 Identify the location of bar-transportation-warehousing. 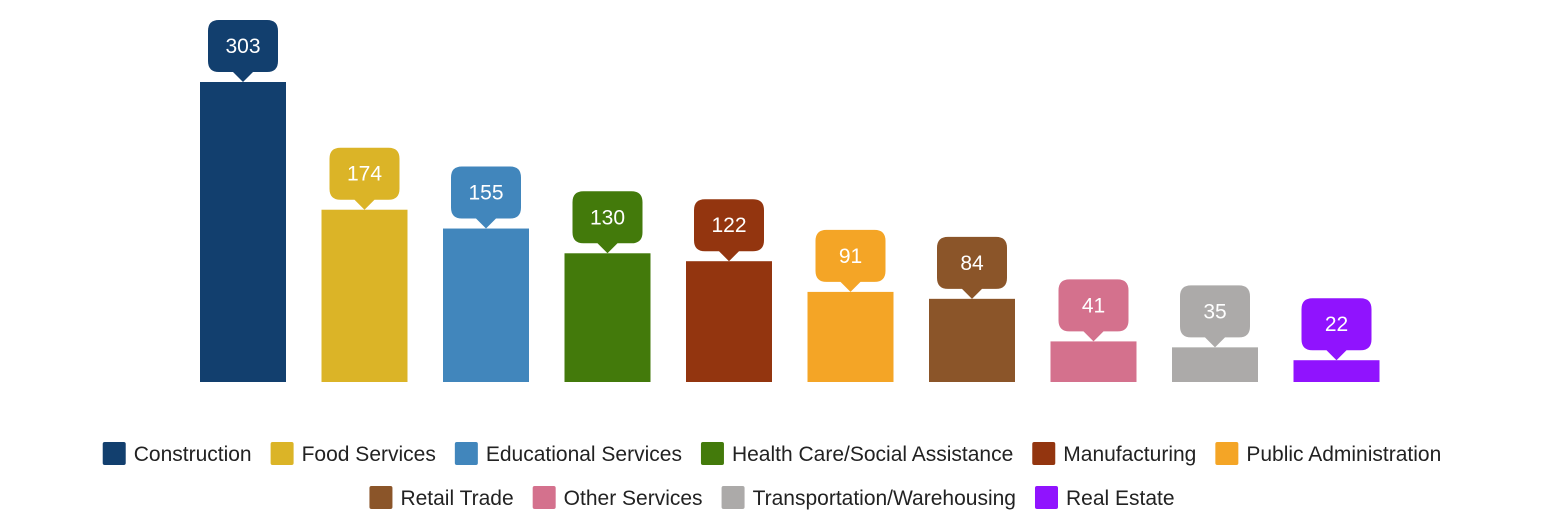
(1215, 364).